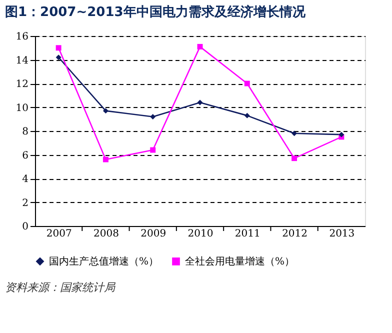 The image size is (392, 333). What do you see at coordinates (25, 156) in the screenshot?
I see `y-tick-label: 6` at bounding box center [25, 156].